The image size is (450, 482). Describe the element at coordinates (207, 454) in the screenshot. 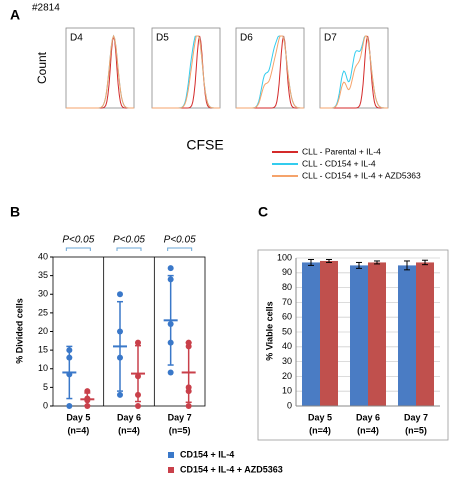

I see `legend-label: CD154 + IL-4` at that location.